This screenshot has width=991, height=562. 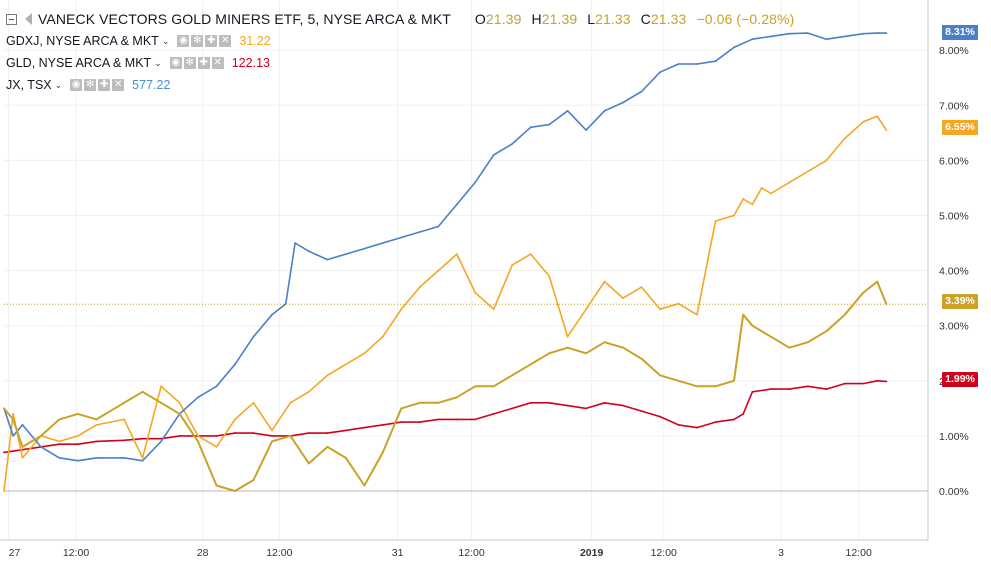 I want to click on compare-symbol: JX, TSX, so click(x=29, y=85).